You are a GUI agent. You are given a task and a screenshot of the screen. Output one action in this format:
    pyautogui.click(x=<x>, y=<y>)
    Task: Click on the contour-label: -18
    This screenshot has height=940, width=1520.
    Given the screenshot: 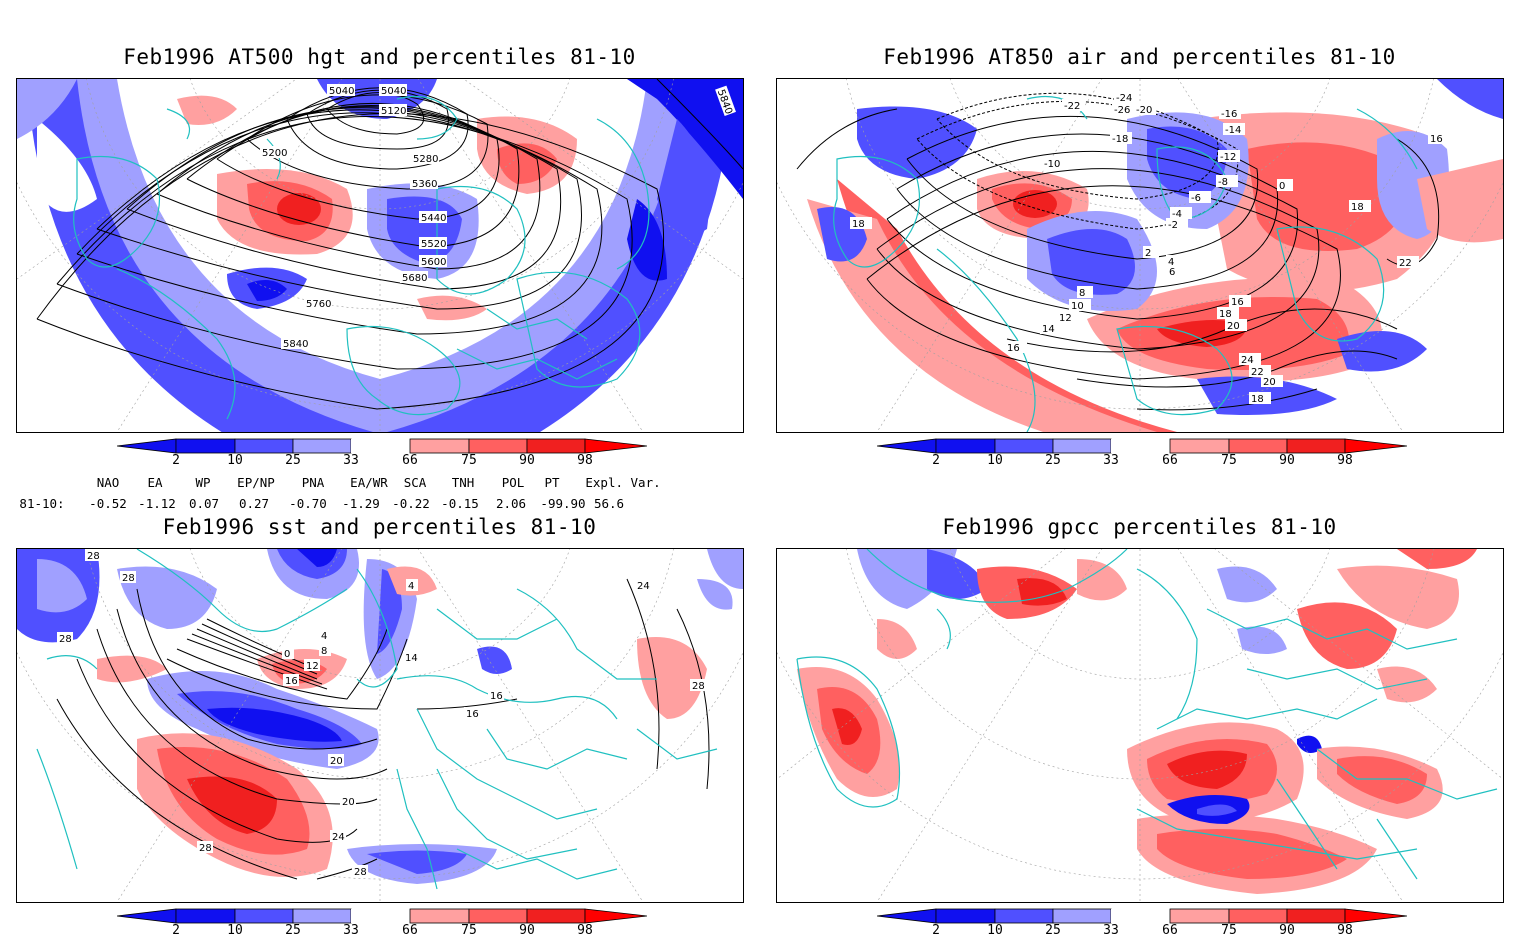 What is the action you would take?
    pyautogui.click(x=1121, y=138)
    